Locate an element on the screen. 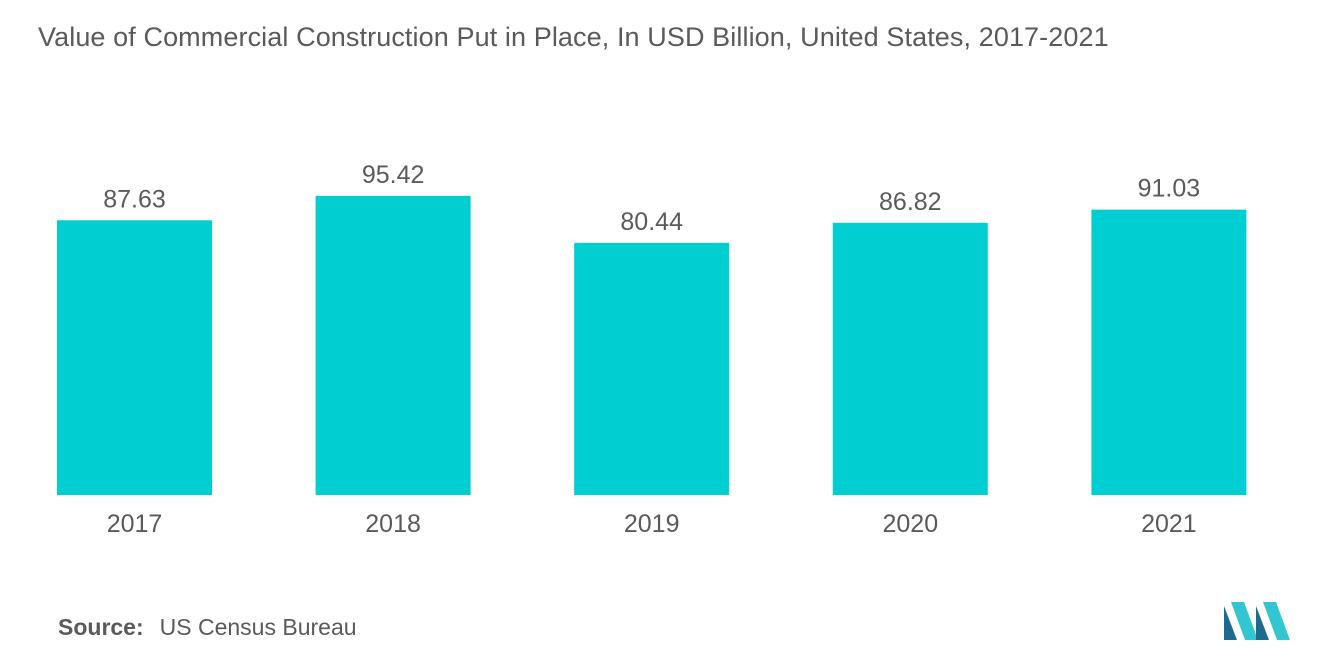 Image resolution: width=1320 pixels, height=665 pixels. logo-shape-mid-left is located at coordinates (1244, 621).